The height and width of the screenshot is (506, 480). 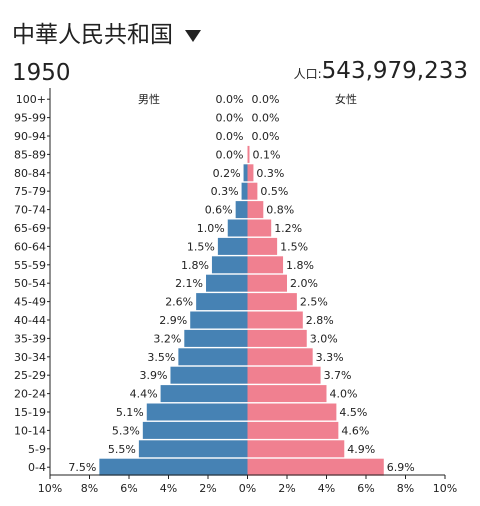 What do you see at coordinates (126, 430) in the screenshot?
I see `value-label-male: 5.3%` at bounding box center [126, 430].